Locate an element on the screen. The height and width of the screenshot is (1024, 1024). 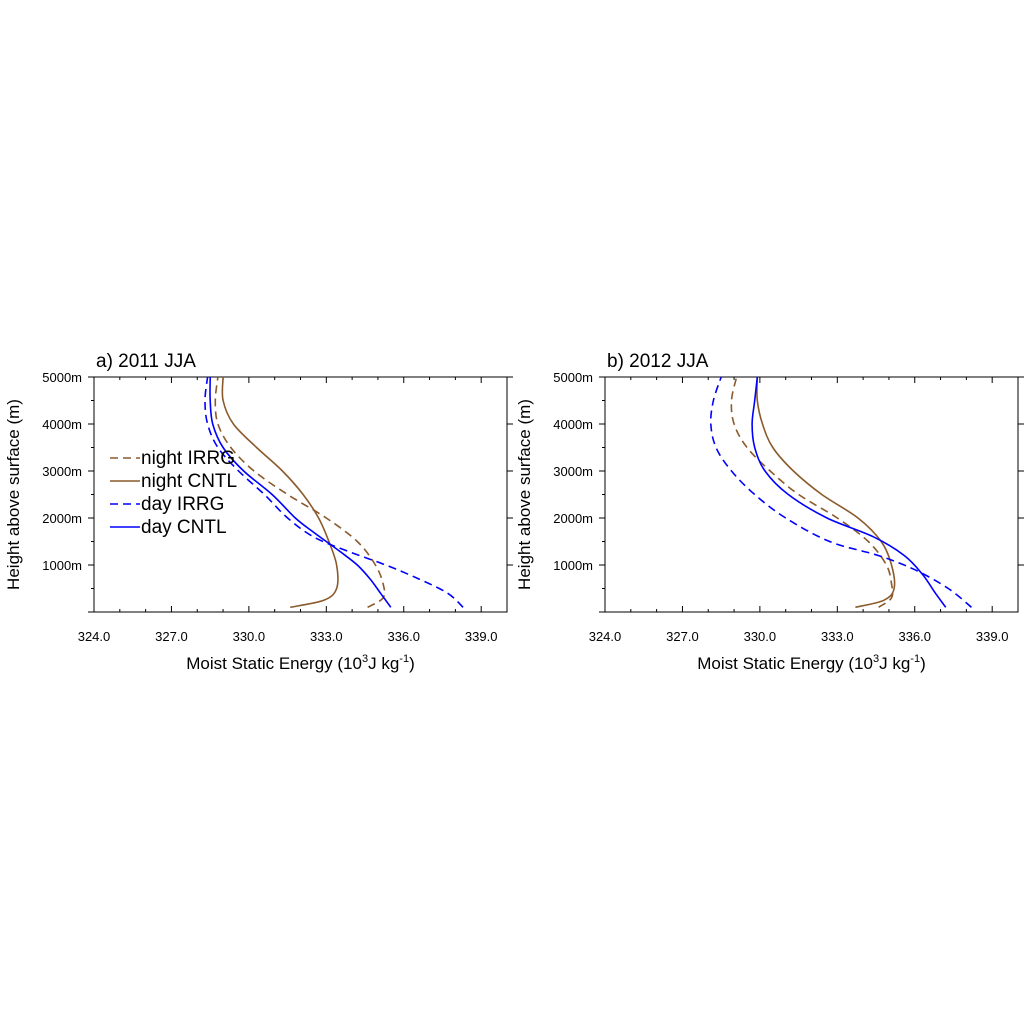
legend-label: night IRRG is located at coordinates (188, 458).